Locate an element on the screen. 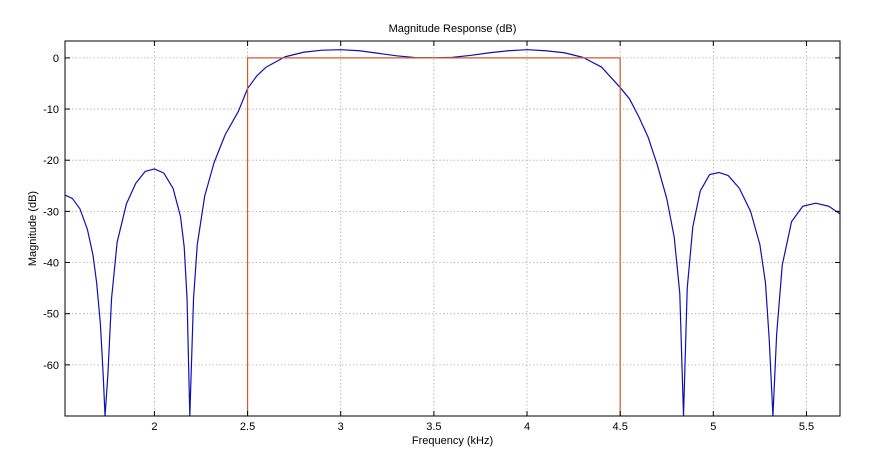 The image size is (882, 463). x-tick-label: 2 is located at coordinates (154, 427).